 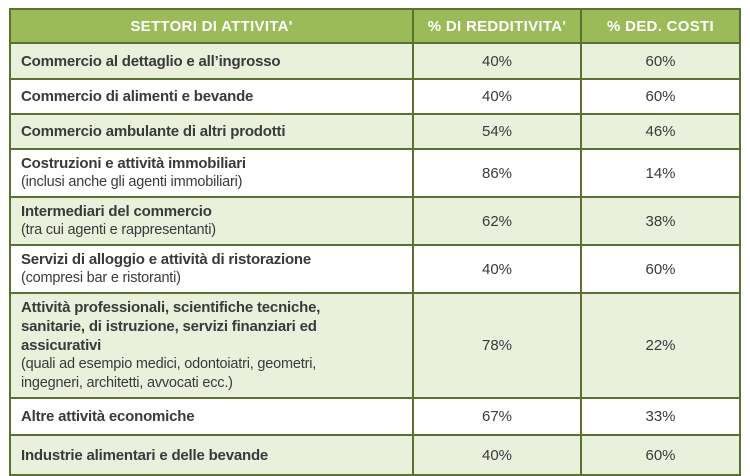 I want to click on sector-cell: Commercio al dettaglio e all’ingrosso, so click(x=211, y=61).